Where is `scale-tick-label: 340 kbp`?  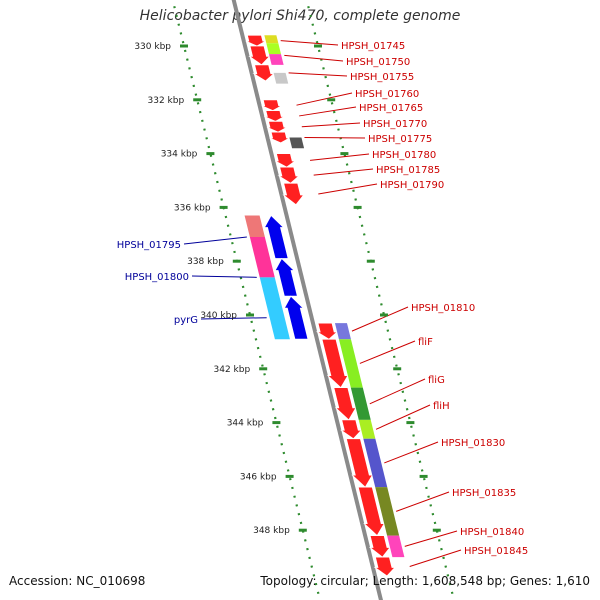
scale-tick-label: 340 kbp is located at coordinates (218, 316).